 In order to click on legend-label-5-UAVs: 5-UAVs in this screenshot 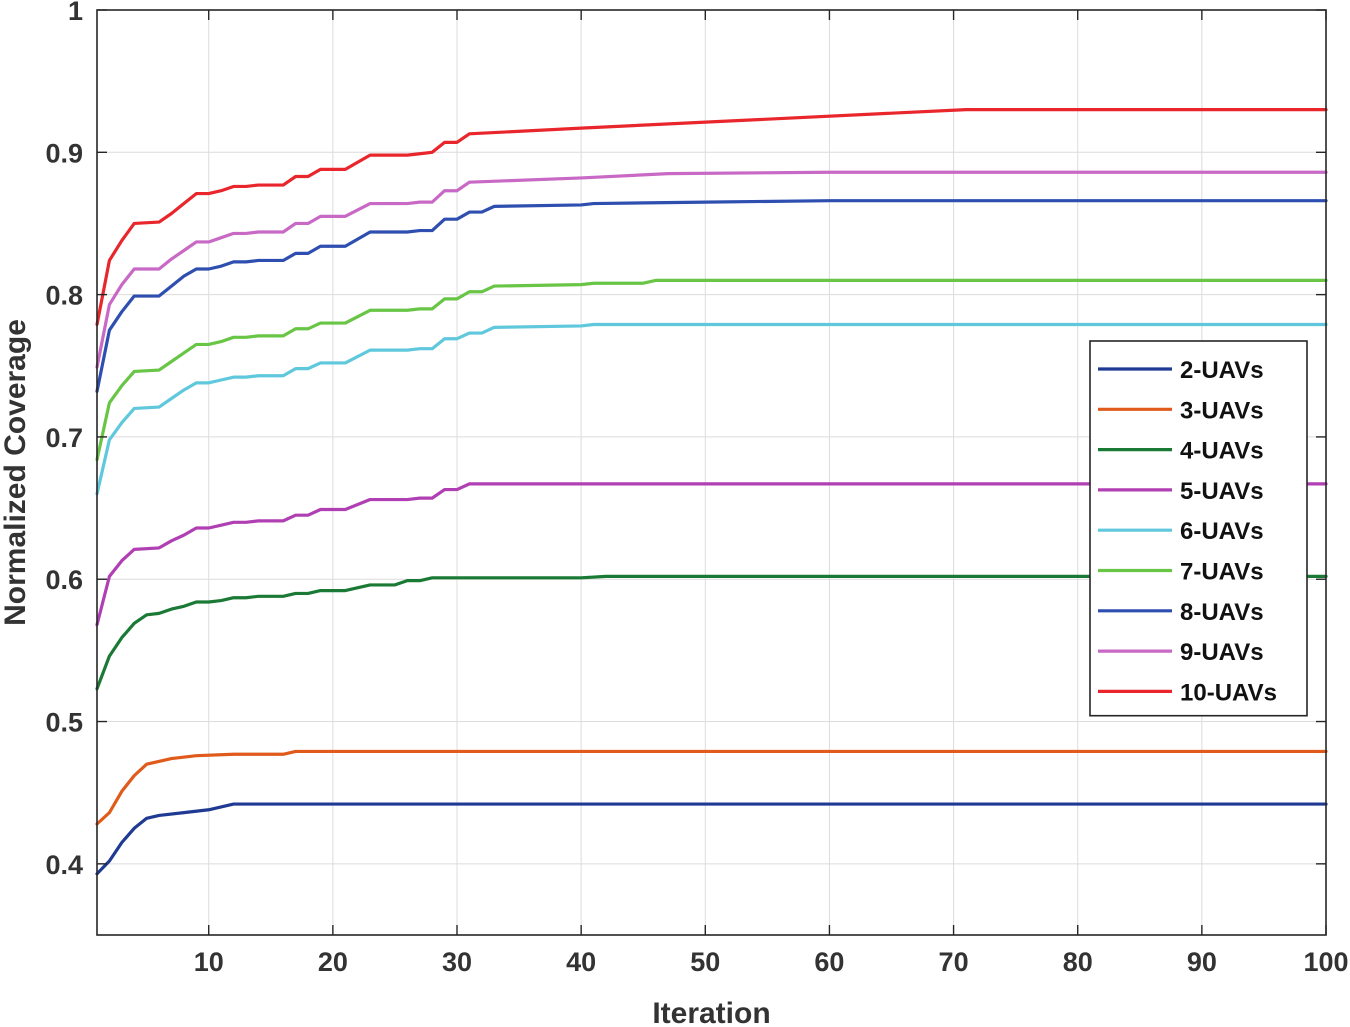, I will do `click(1222, 491)`.